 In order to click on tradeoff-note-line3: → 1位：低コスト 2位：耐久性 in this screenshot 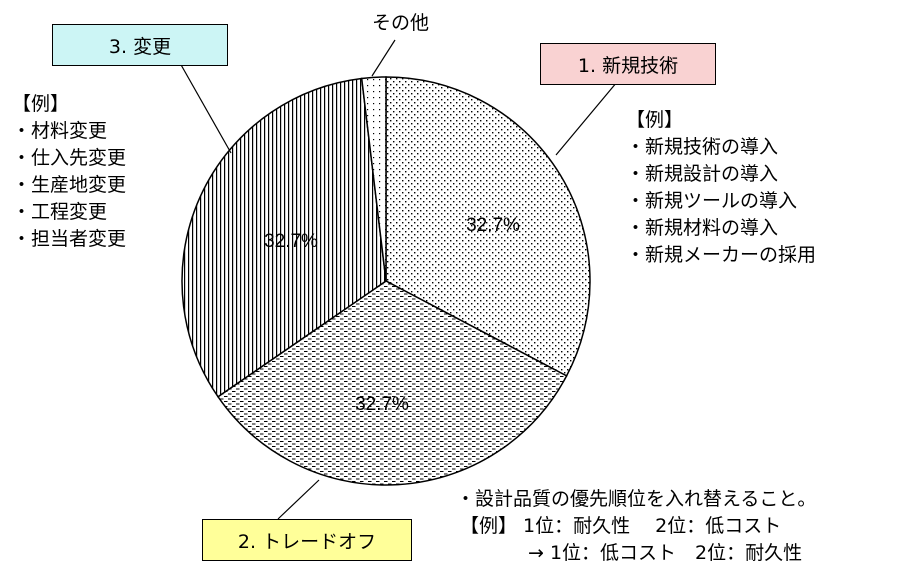, I will do `click(665, 553)`.